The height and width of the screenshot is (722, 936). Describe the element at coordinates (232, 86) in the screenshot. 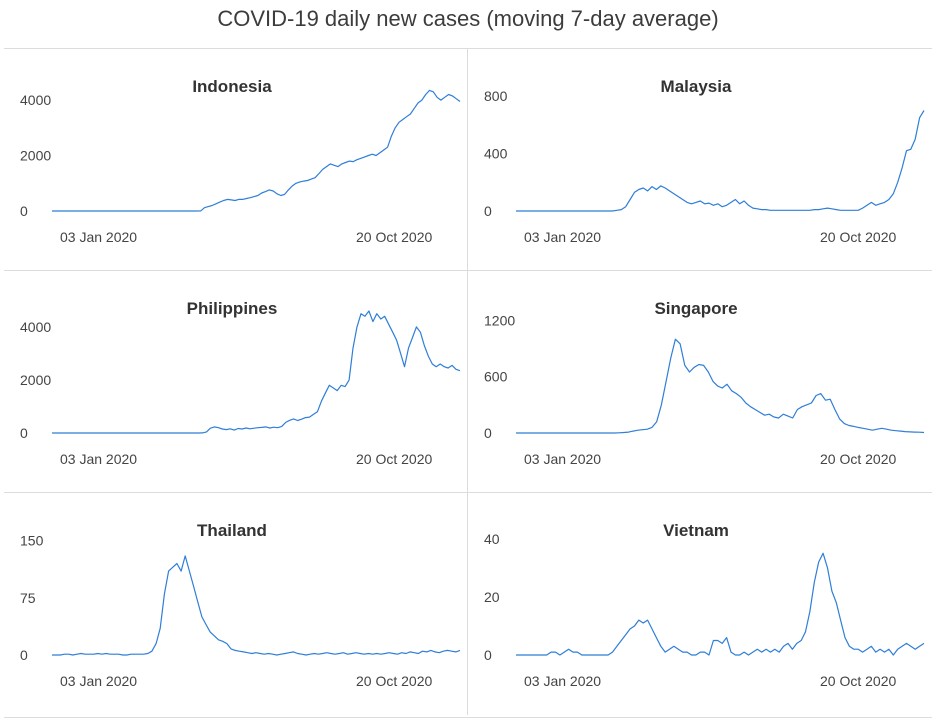

I see `panel-title: Indonesia` at that location.